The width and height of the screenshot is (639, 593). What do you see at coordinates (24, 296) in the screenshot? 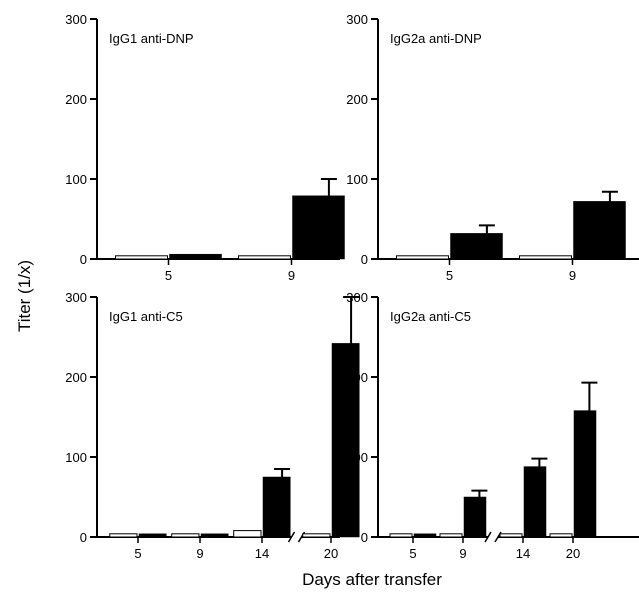
I see `y-axis-title: Titer (1/x)` at bounding box center [24, 296].